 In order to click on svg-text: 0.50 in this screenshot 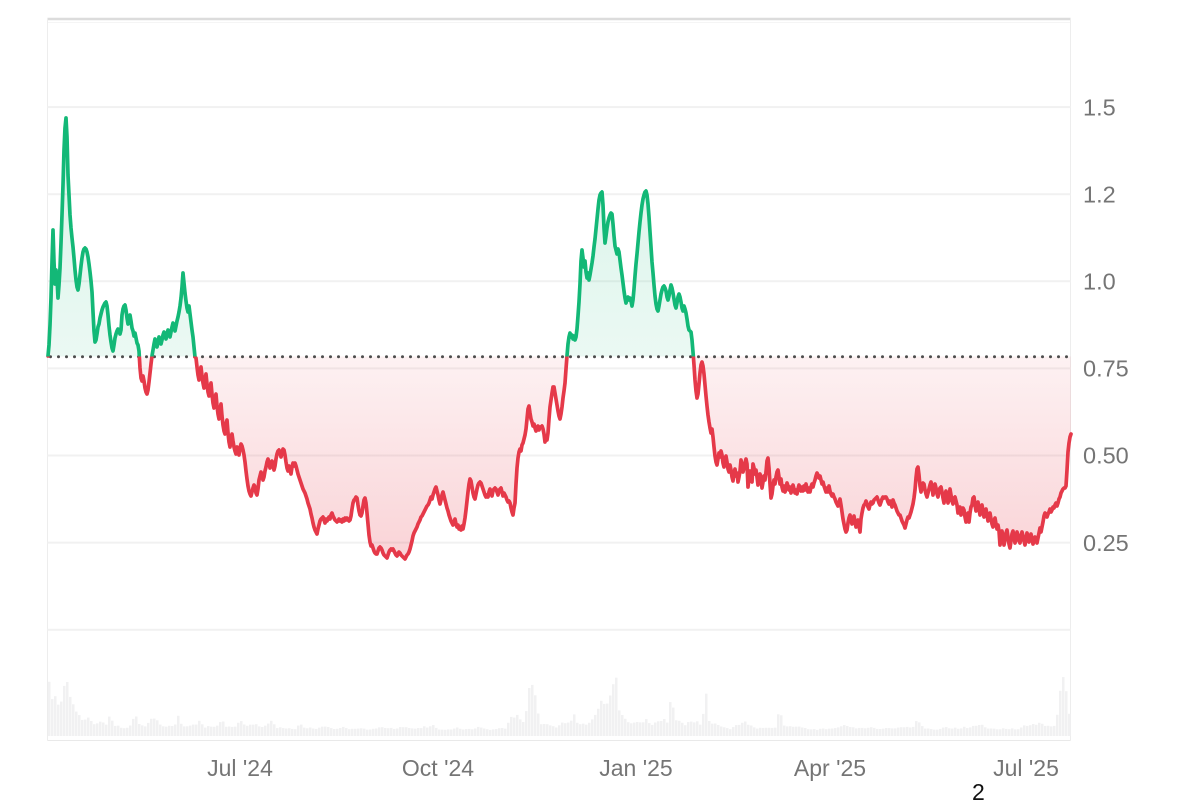, I will do `click(1106, 456)`.